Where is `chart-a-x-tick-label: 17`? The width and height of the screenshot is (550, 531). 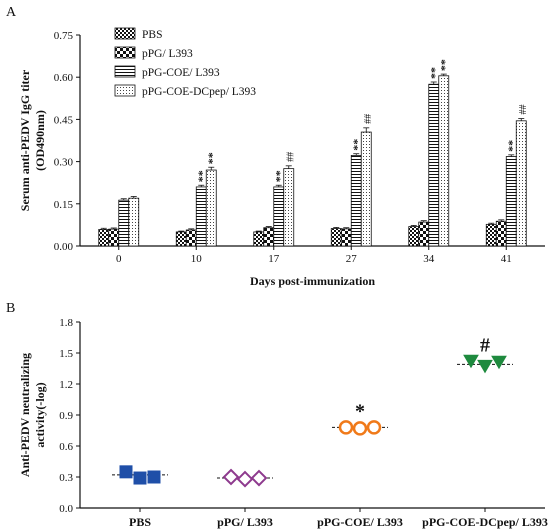 chart-a-x-tick-label: 17 is located at coordinates (274, 259).